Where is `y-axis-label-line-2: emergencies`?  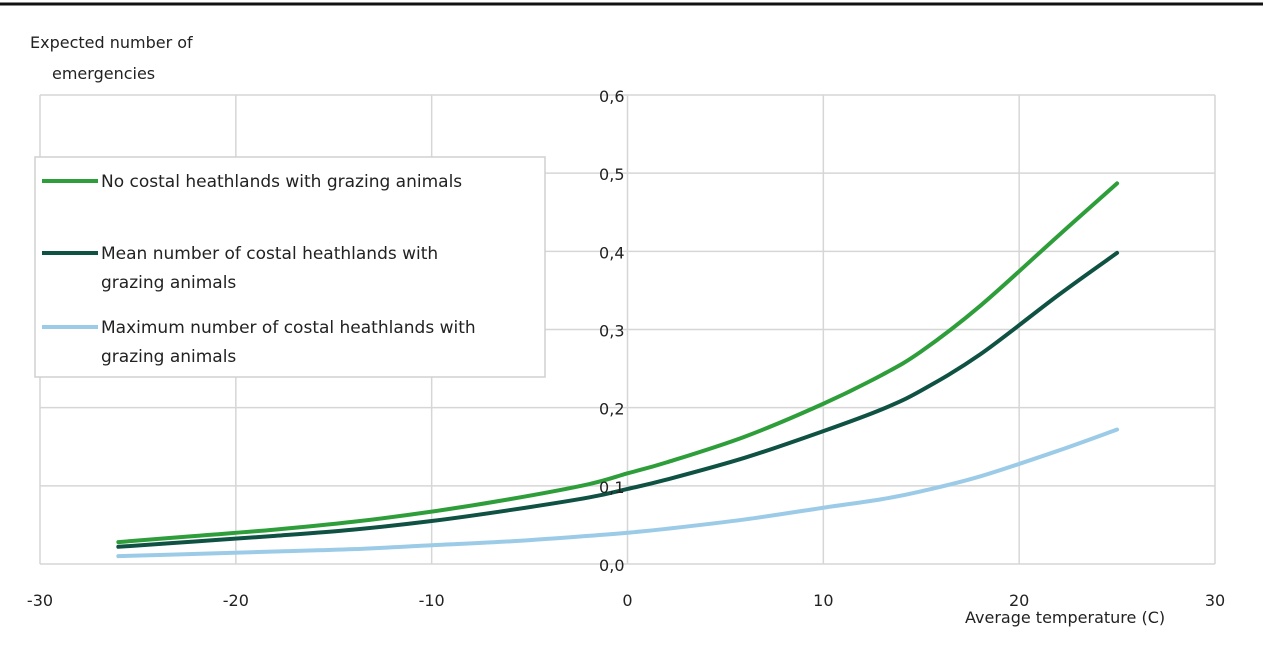
y-axis-label-line-2: emergencies is located at coordinates (103, 73).